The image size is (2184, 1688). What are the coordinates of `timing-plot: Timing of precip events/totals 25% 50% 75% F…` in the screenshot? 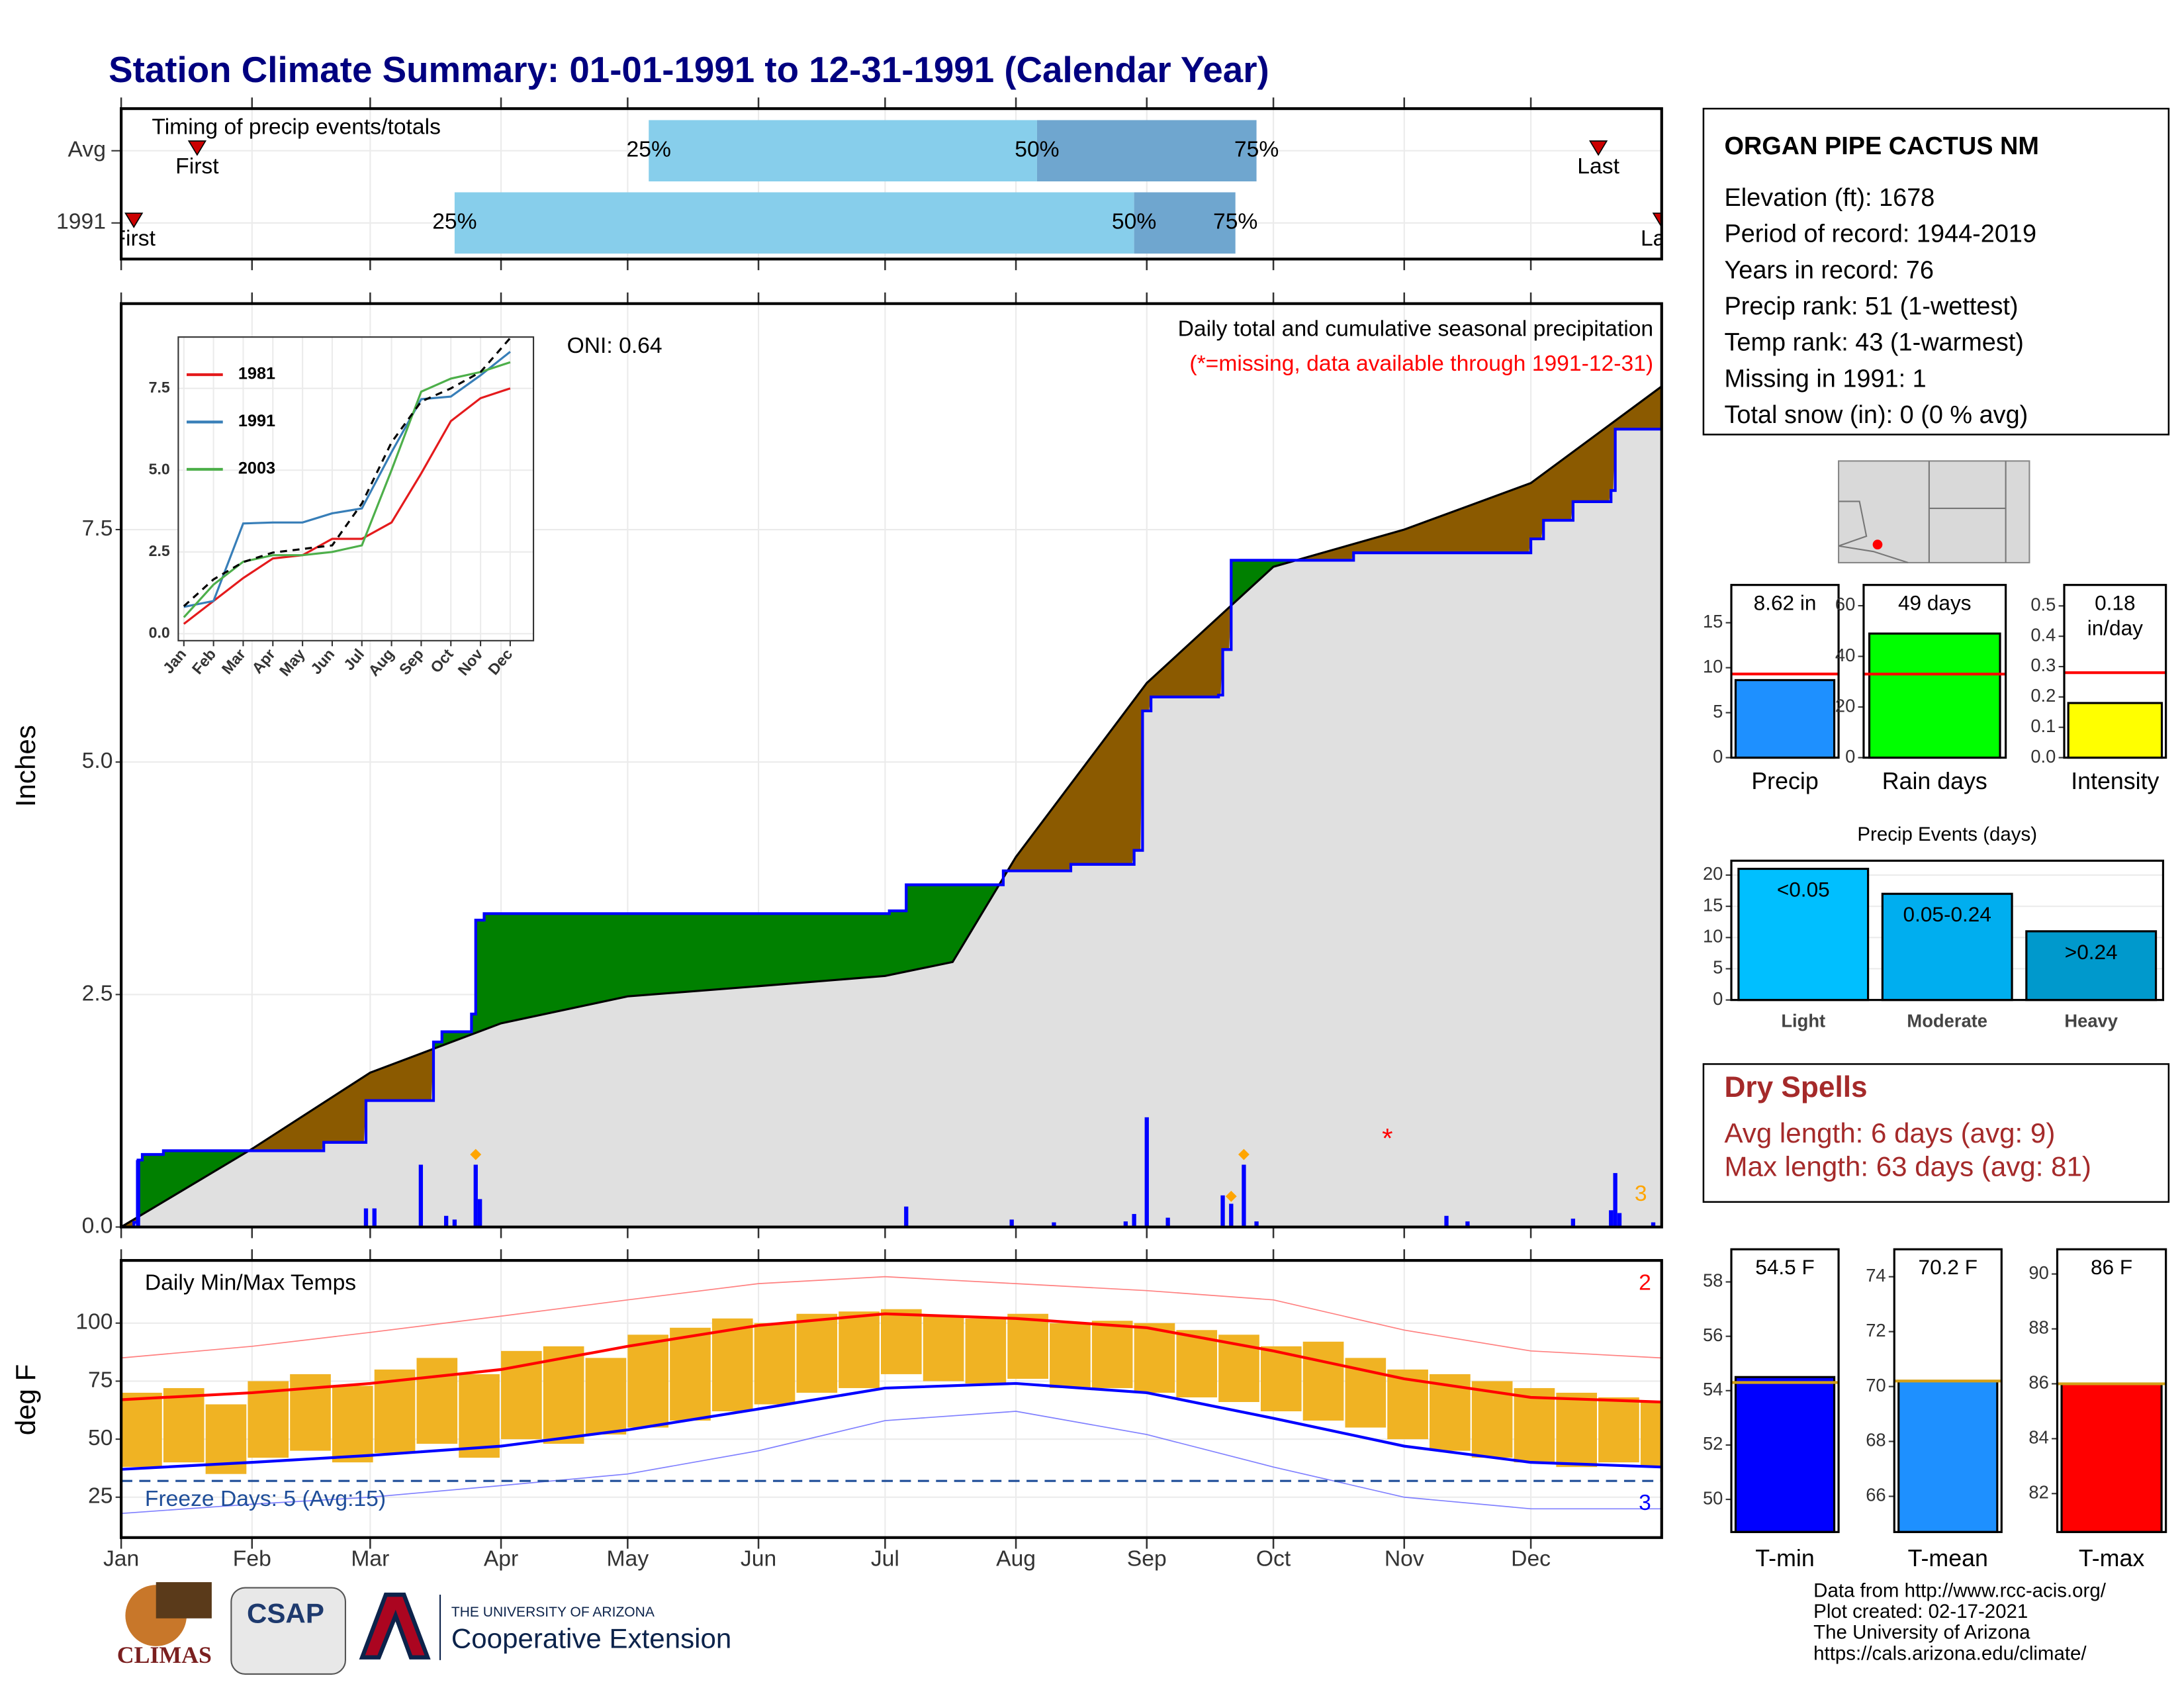 It's located at (887, 184).